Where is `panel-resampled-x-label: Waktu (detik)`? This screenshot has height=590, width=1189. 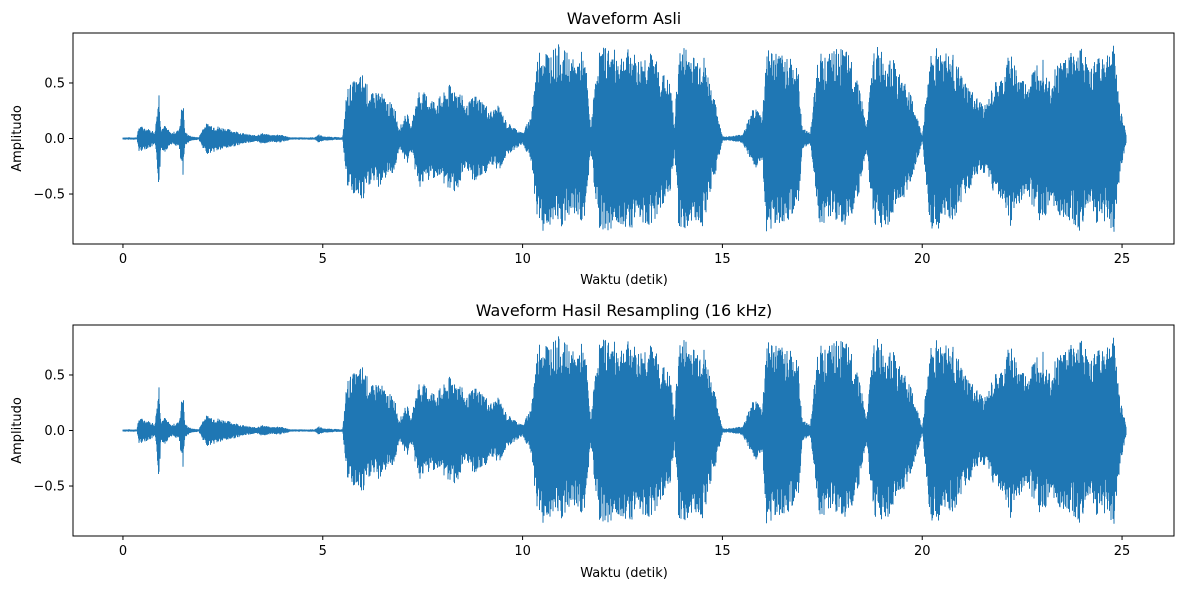 panel-resampled-x-label: Waktu (detik) is located at coordinates (624, 573).